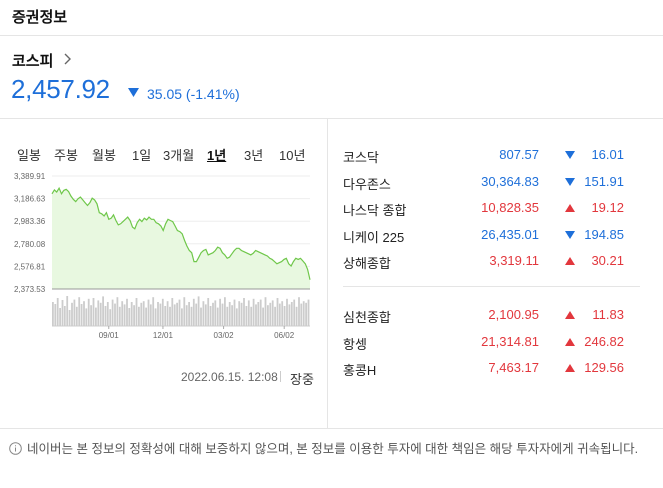  Describe the element at coordinates (331, 118) in the screenshot. I see `divider` at that location.